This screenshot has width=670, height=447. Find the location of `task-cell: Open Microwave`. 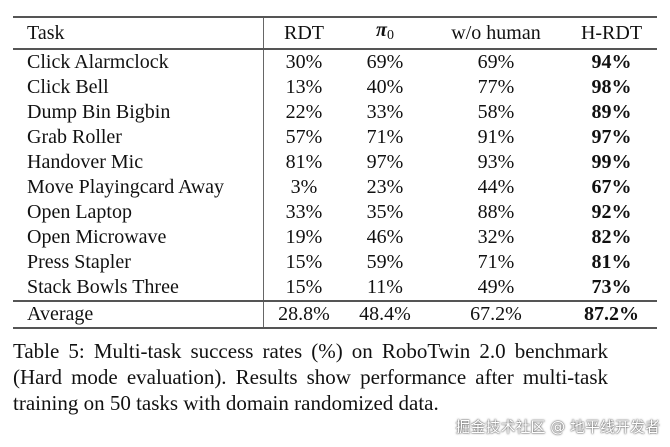

task-cell: Open Microwave is located at coordinates (138, 237).